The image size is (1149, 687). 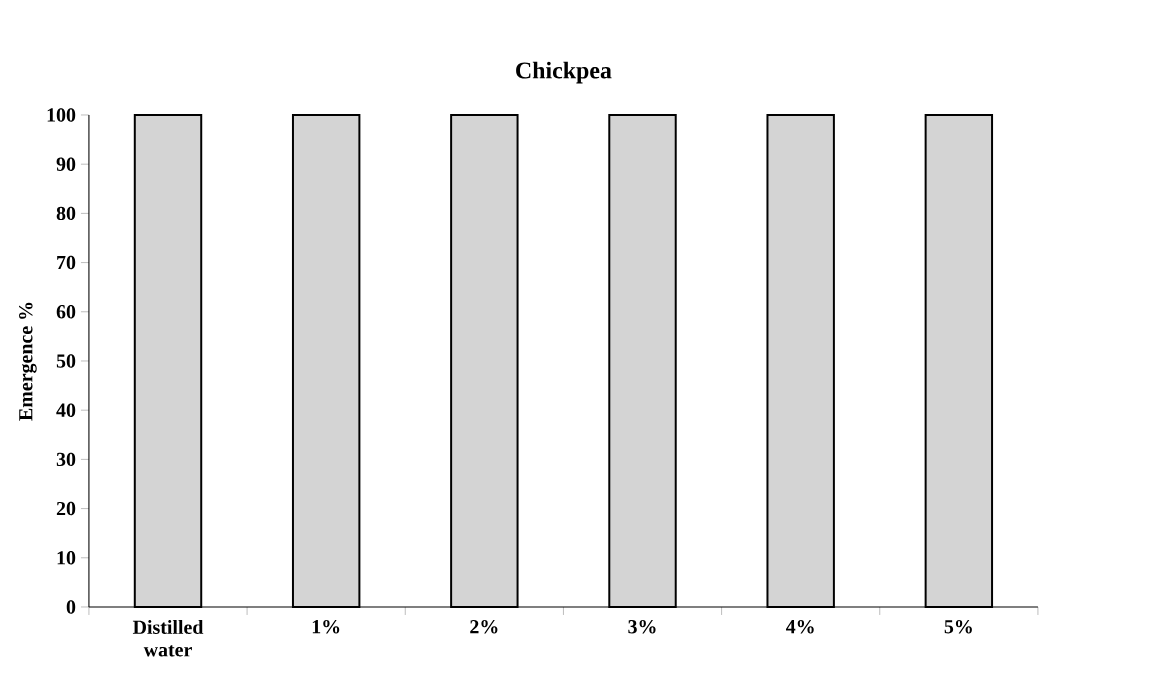 I want to click on y-tick-label: 40, so click(x=66, y=410).